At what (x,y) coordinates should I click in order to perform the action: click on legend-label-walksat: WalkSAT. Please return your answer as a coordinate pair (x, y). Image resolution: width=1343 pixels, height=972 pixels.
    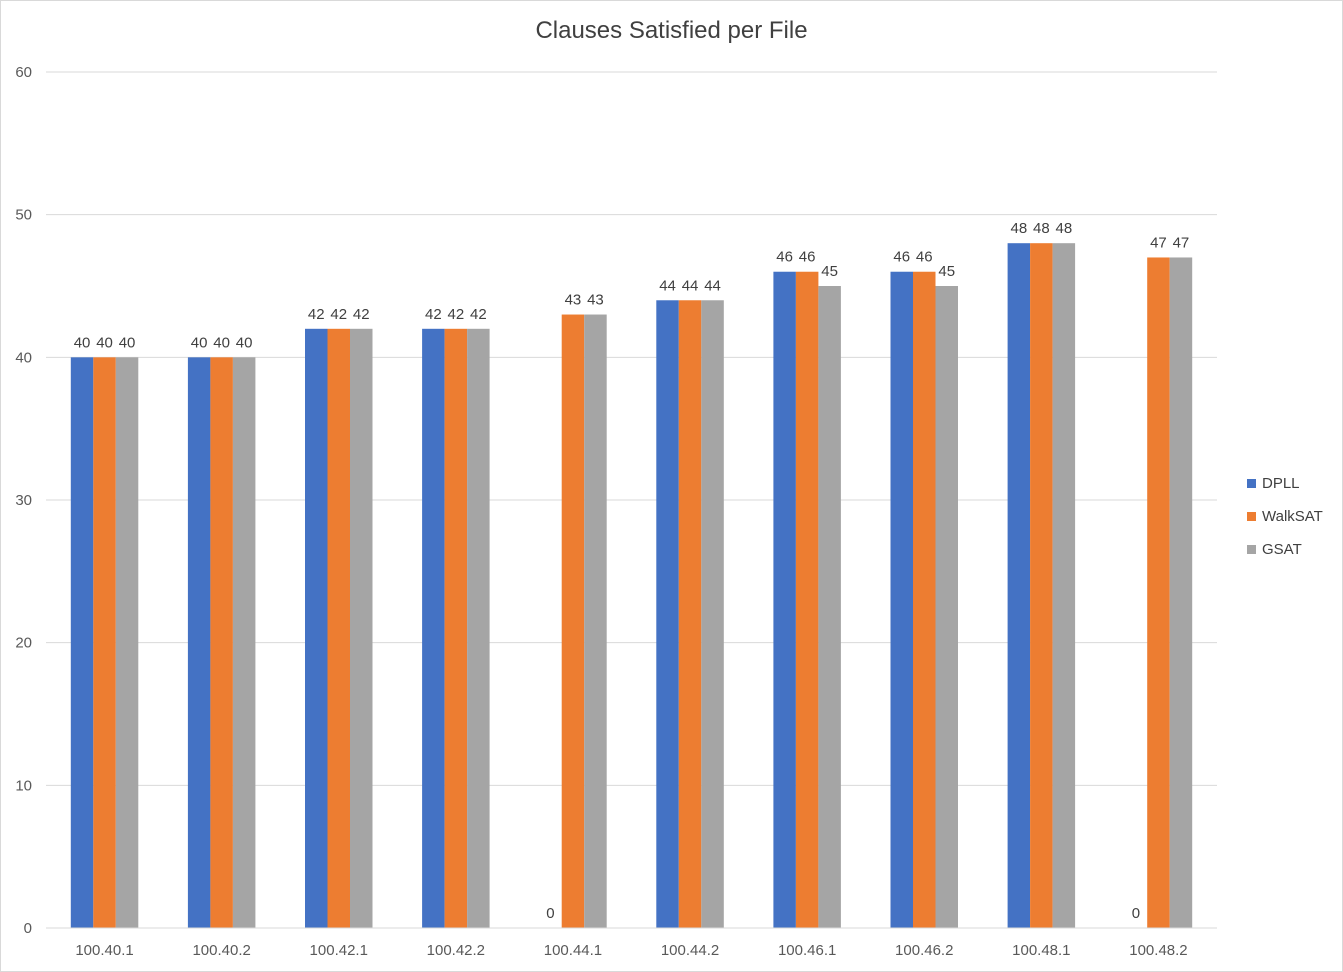
    Looking at the image, I should click on (1292, 516).